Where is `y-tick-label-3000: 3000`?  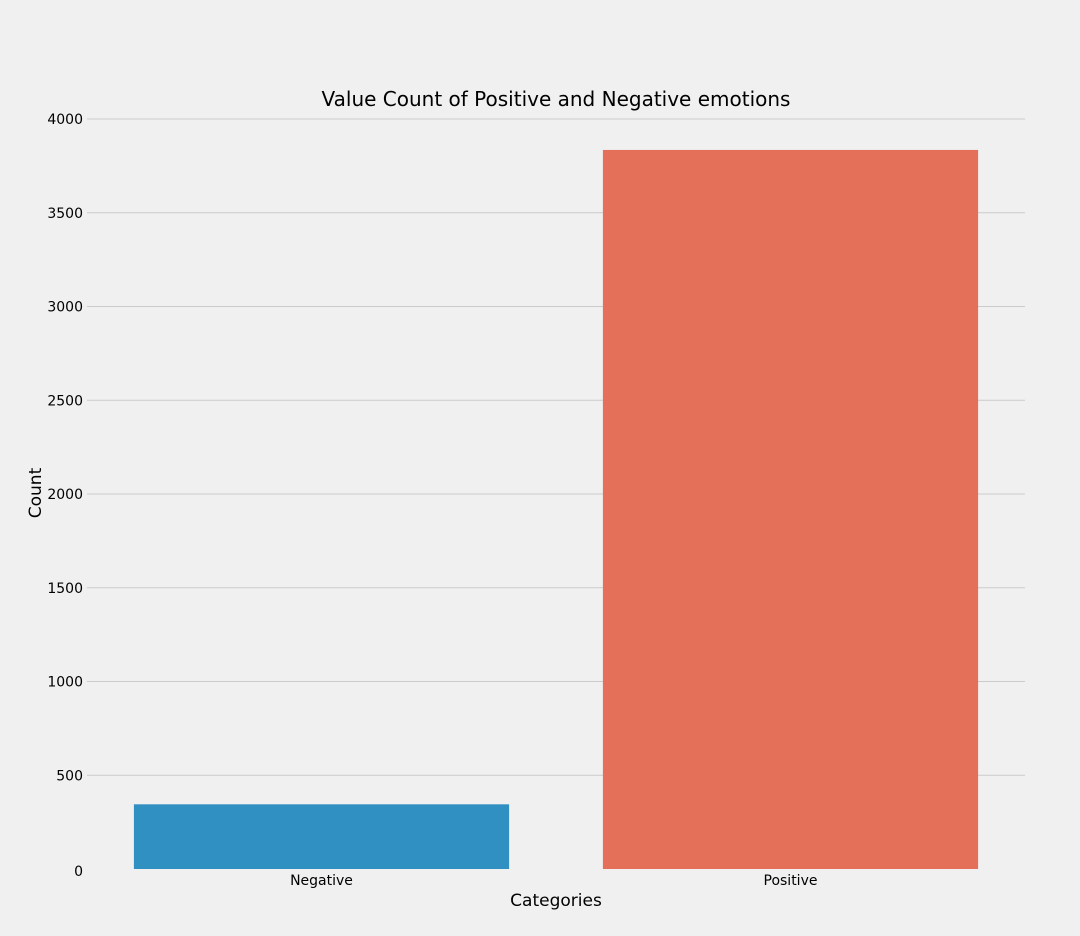 y-tick-label-3000: 3000 is located at coordinates (65, 308).